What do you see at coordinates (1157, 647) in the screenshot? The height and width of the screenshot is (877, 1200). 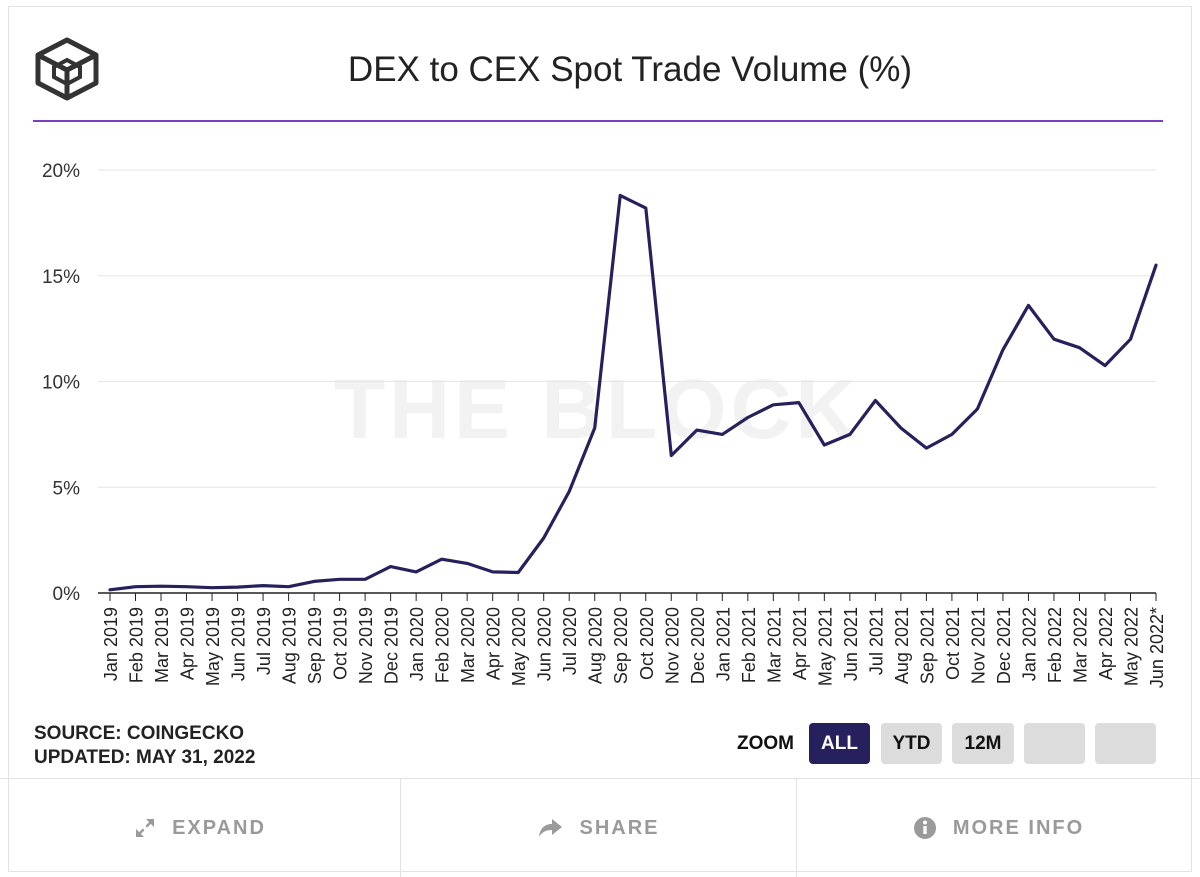 I see `x-tick-label: Jun 2022*` at bounding box center [1157, 647].